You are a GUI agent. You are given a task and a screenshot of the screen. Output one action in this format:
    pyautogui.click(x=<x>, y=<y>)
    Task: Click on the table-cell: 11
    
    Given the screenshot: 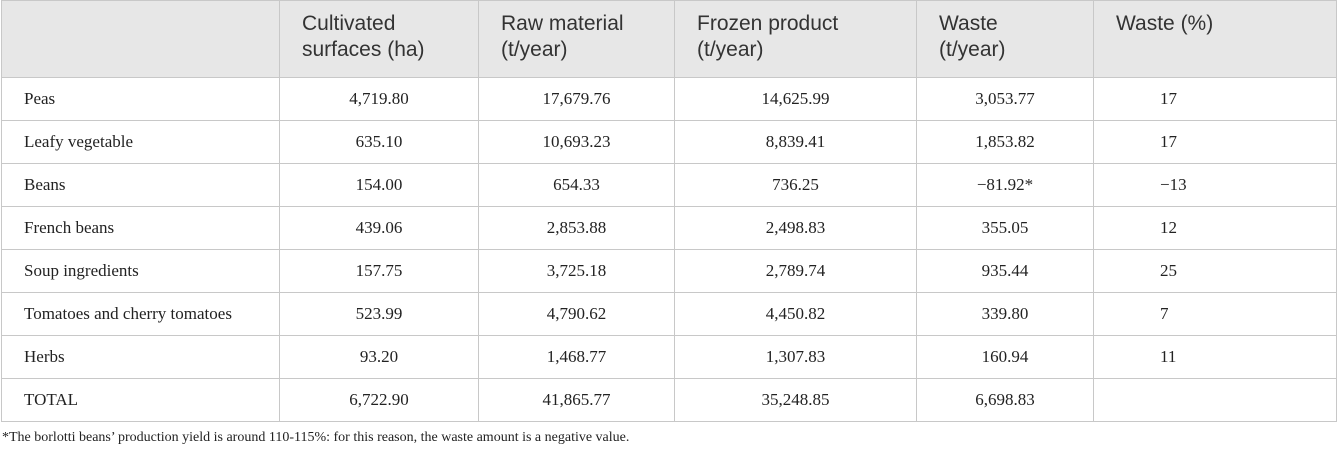 What is the action you would take?
    pyautogui.click(x=1215, y=357)
    